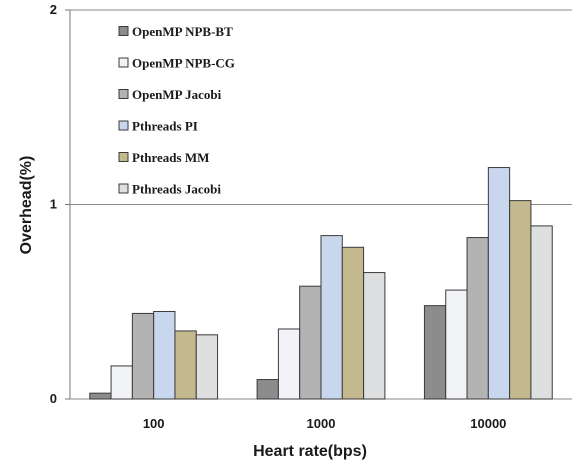 This screenshot has height=466, width=577. Describe the element at coordinates (123, 125) in the screenshot. I see `legend-swatch-pthreads-pi` at that location.